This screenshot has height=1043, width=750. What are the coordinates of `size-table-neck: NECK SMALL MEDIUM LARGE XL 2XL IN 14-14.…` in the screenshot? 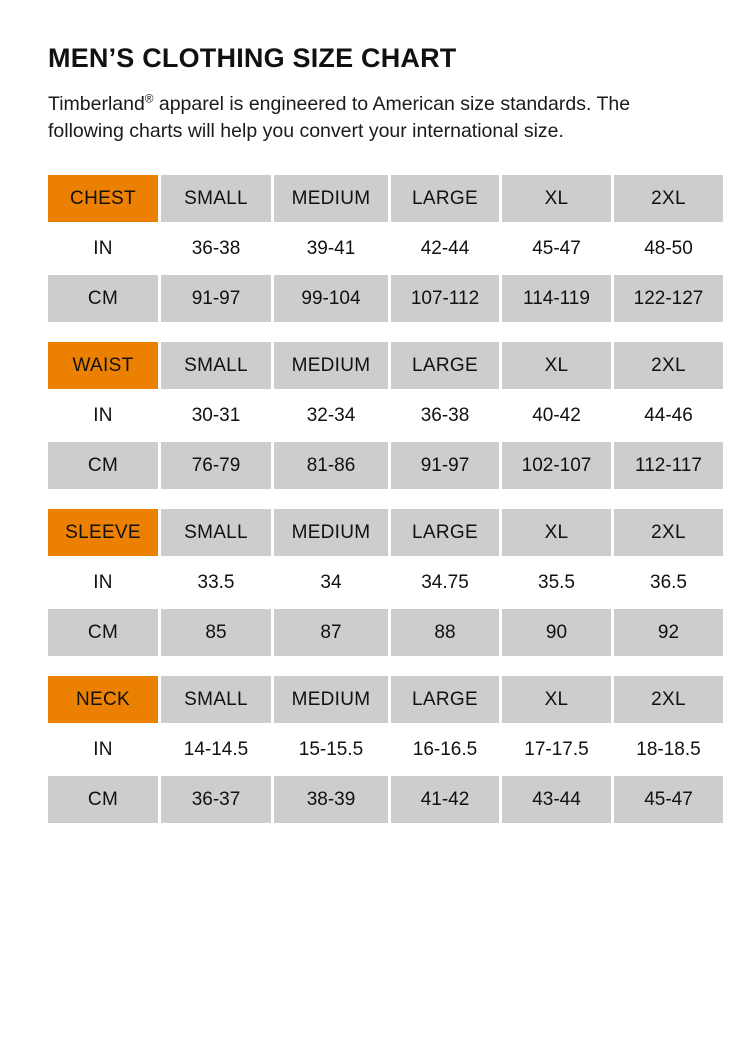 It's located at (385, 749).